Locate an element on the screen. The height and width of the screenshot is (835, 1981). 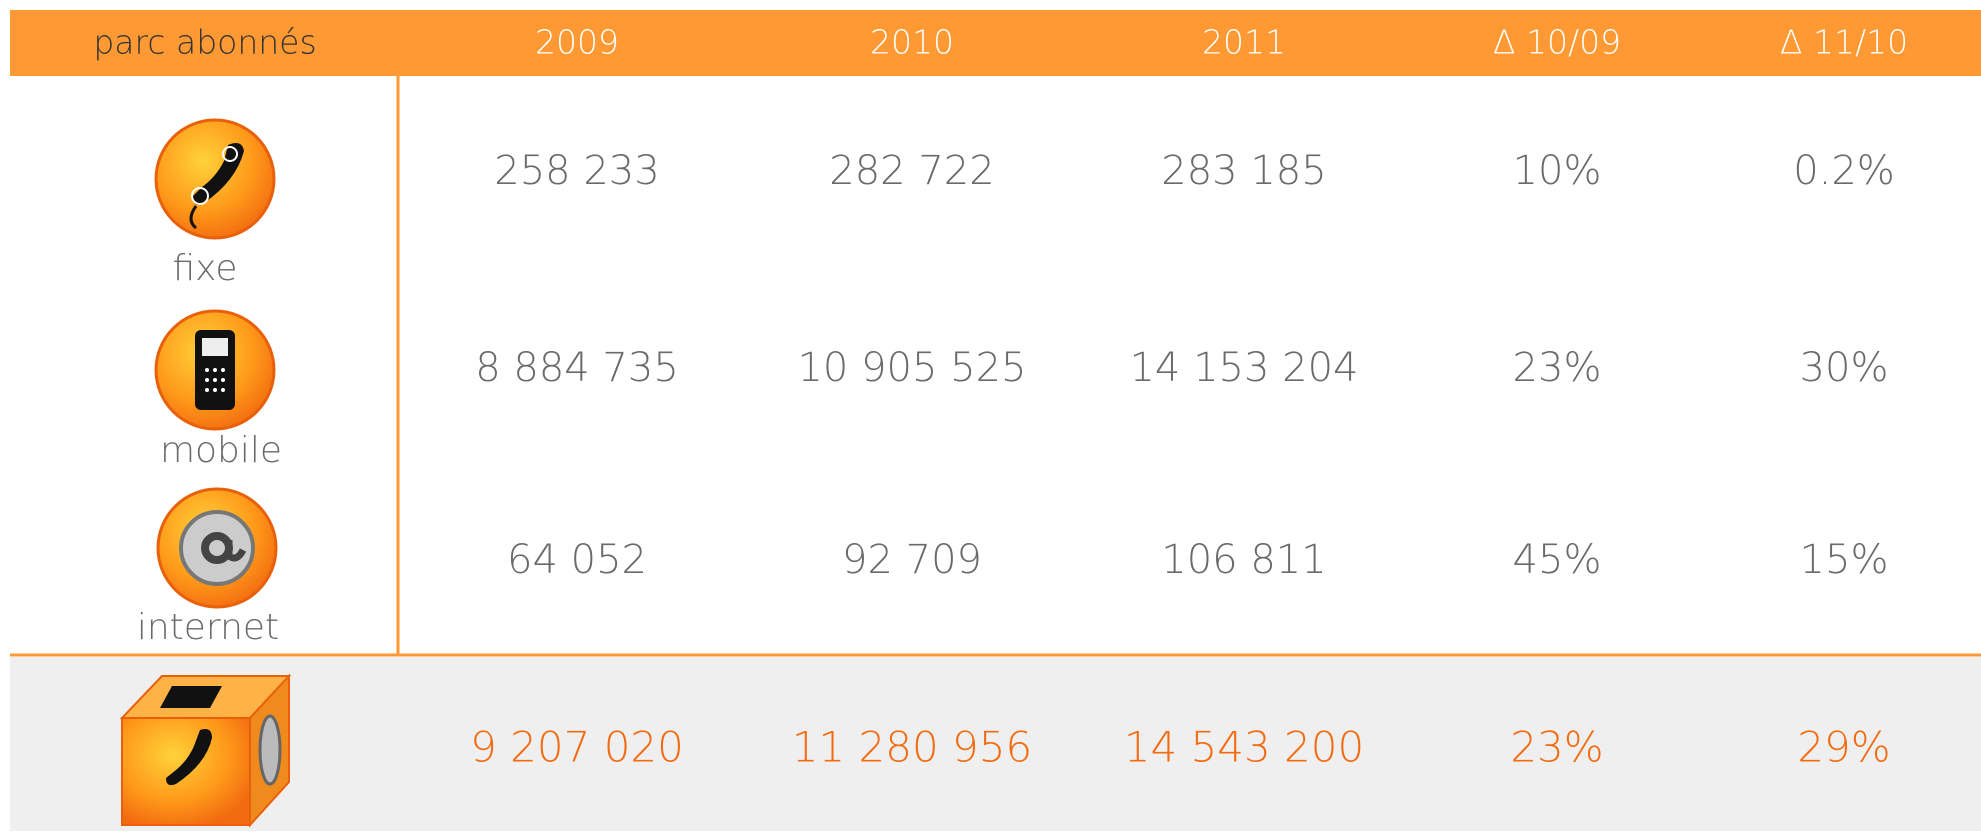
header-bar is located at coordinates (995, 43).